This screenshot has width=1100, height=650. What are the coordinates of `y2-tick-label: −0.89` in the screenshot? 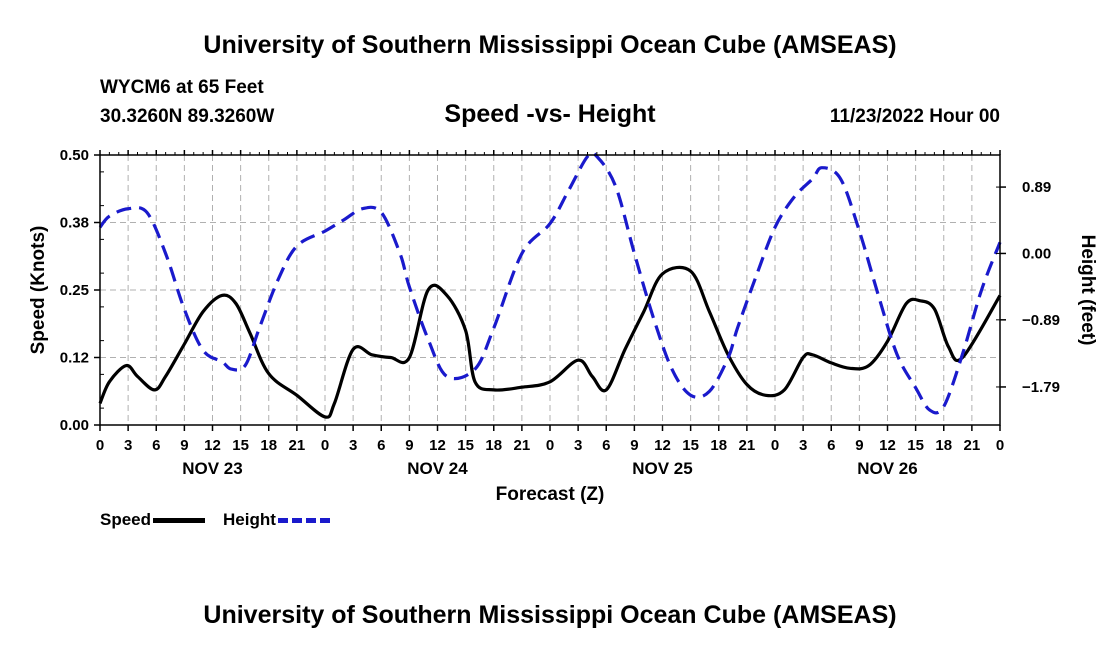 It's located at (1041, 320).